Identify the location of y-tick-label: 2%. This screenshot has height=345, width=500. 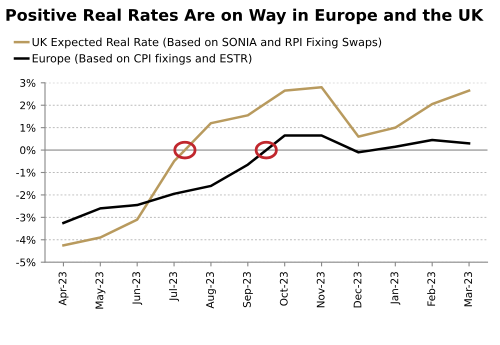
(28, 105).